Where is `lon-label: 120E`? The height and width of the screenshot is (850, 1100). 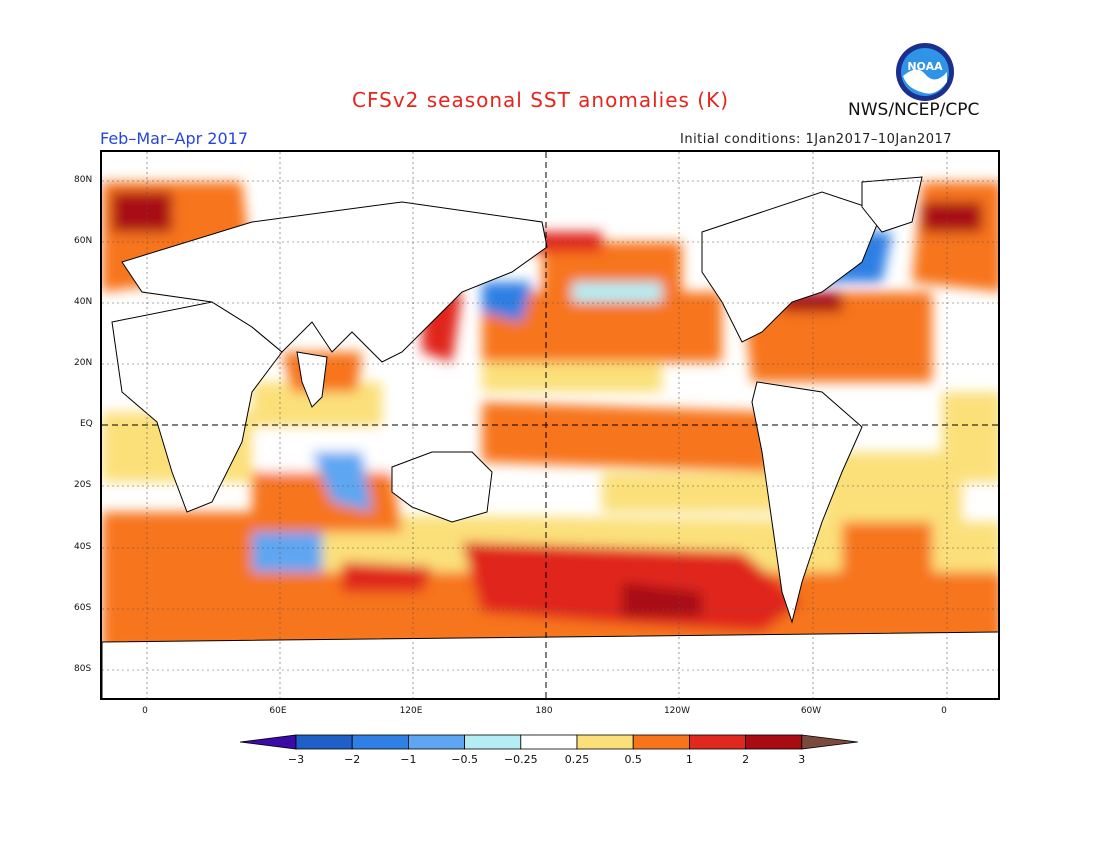
lon-label: 120E is located at coordinates (411, 711).